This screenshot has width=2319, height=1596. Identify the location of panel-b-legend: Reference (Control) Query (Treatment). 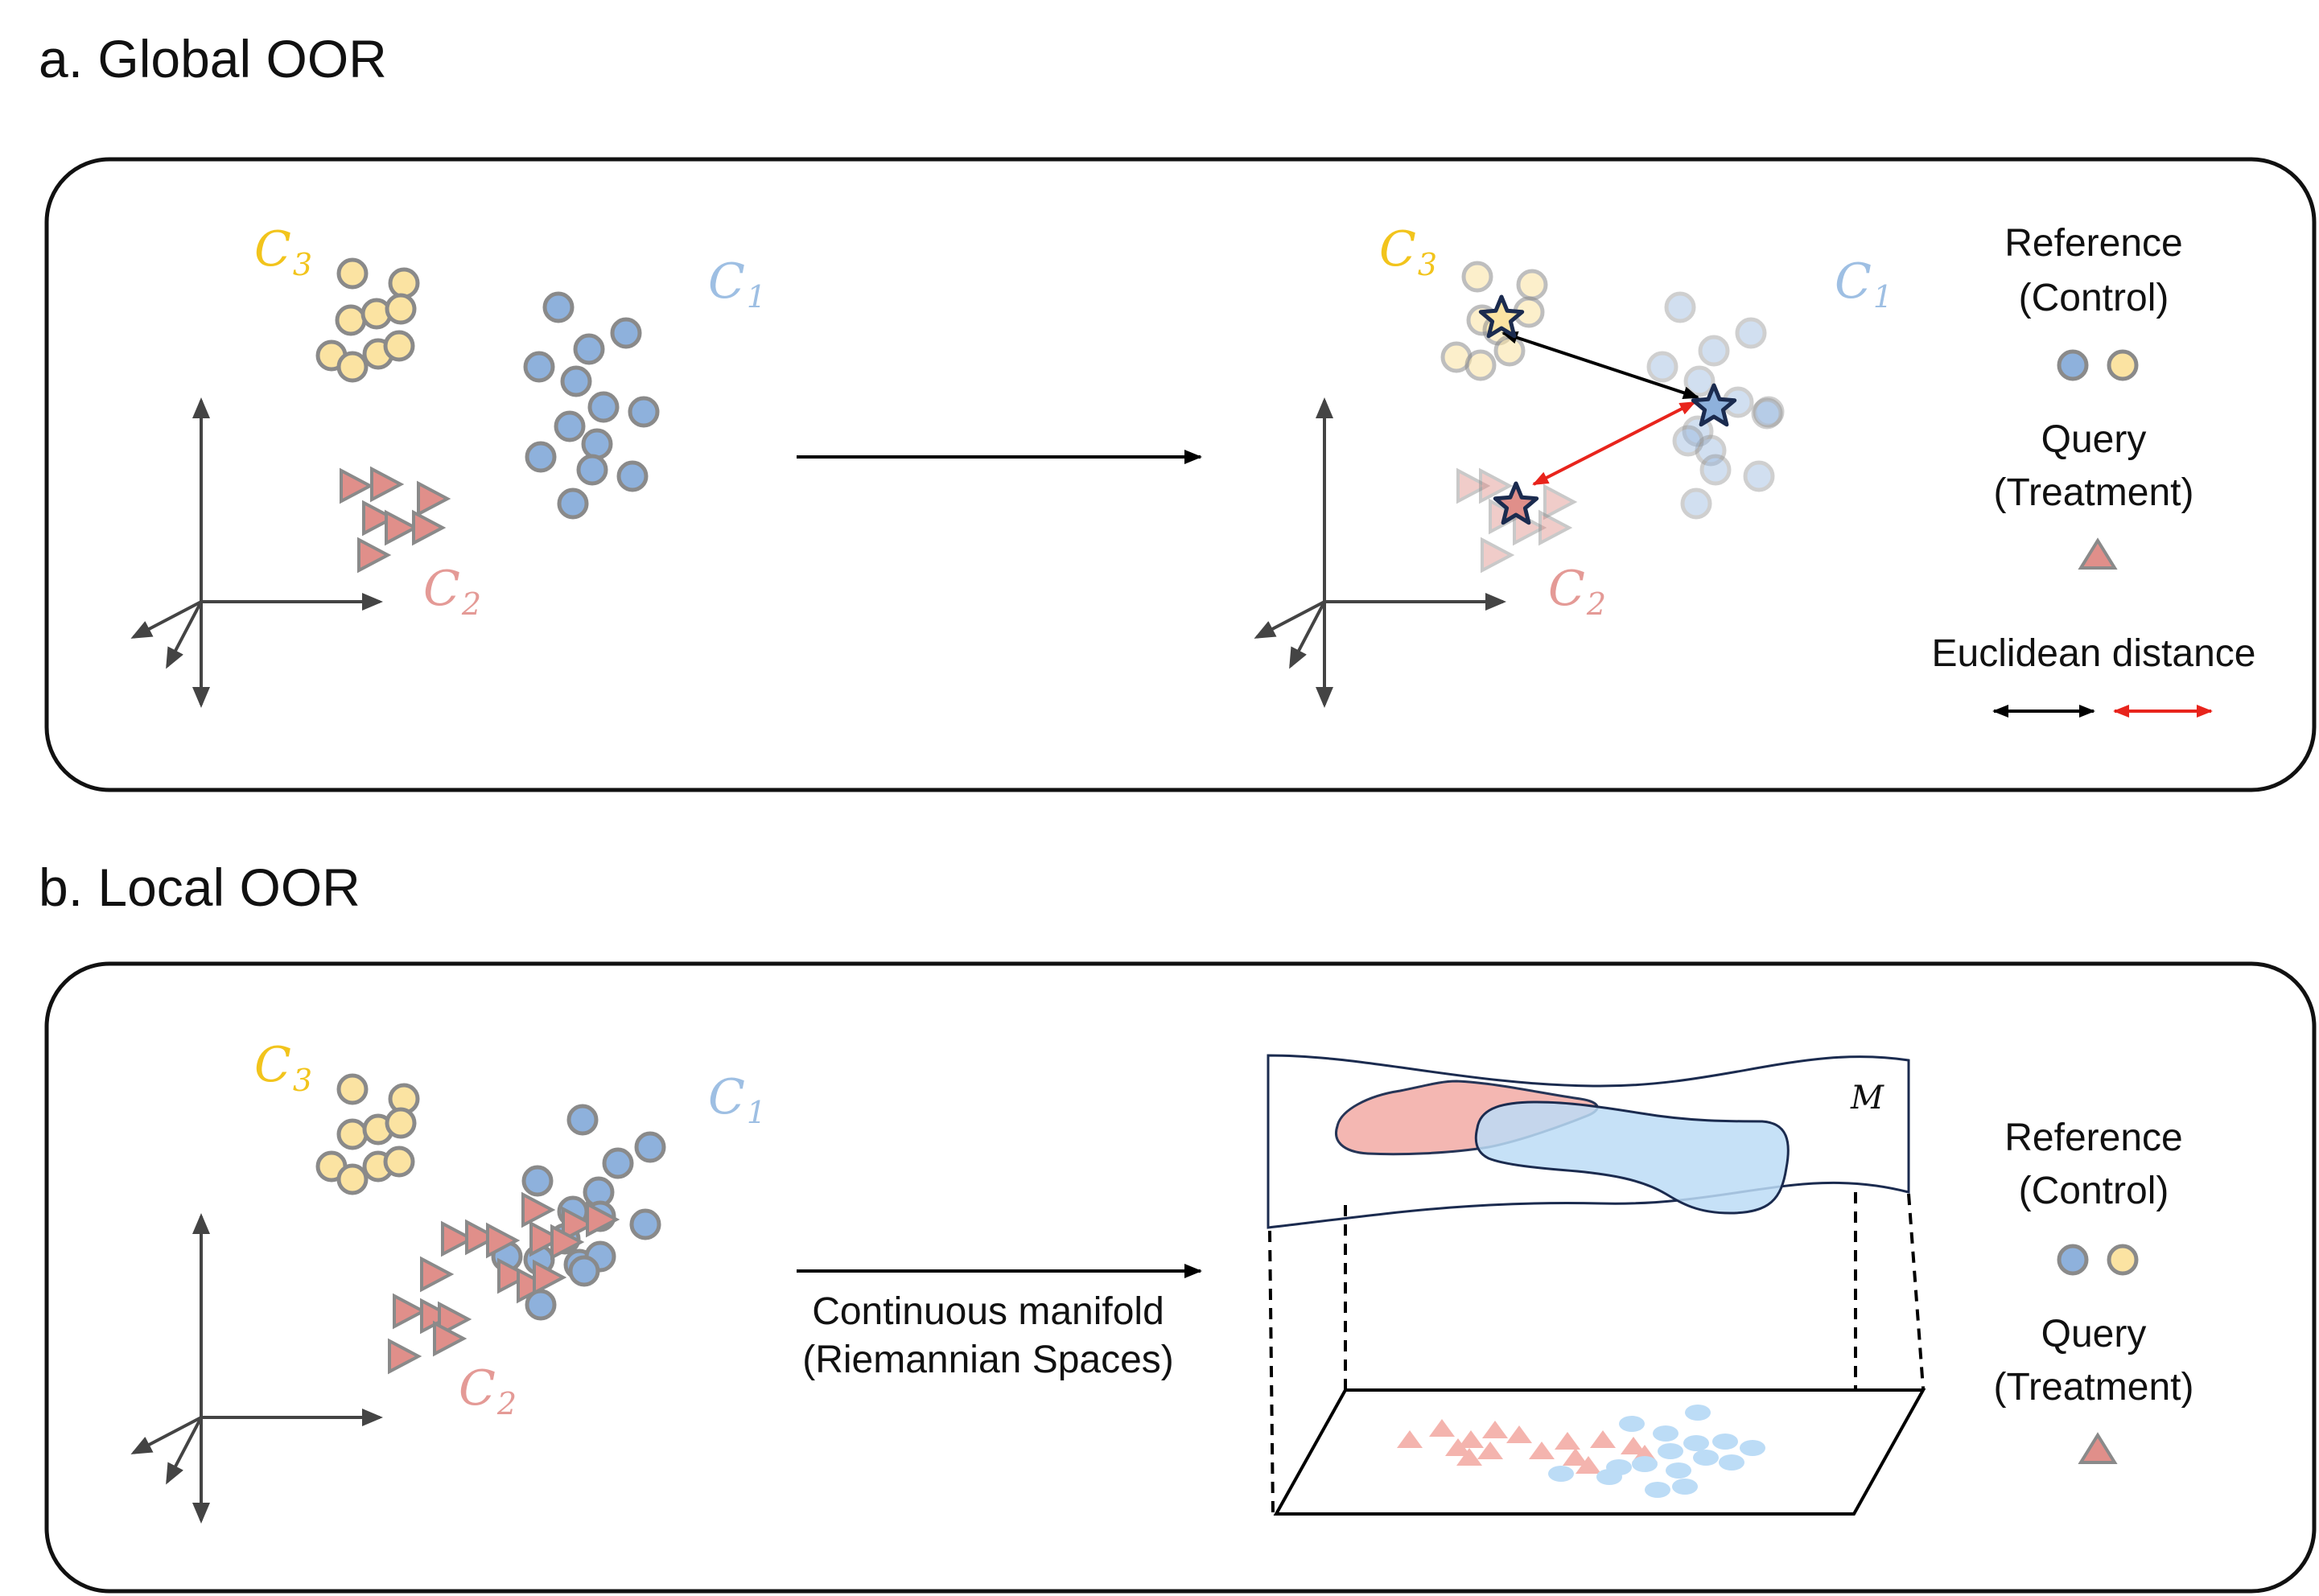
(2094, 1290).